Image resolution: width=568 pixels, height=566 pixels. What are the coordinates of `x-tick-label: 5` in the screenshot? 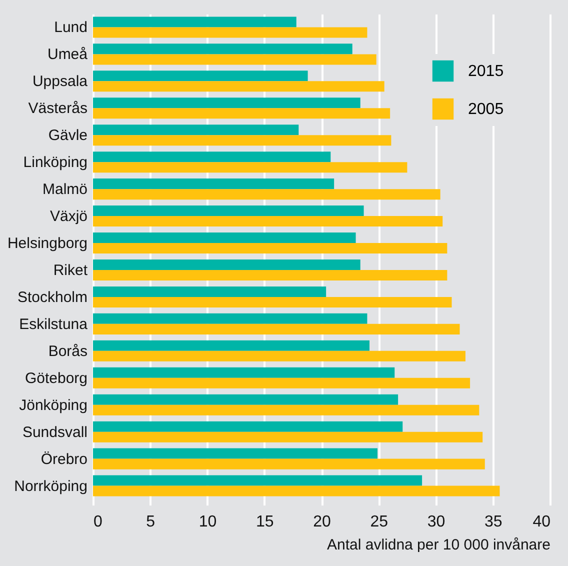 It's located at (151, 522).